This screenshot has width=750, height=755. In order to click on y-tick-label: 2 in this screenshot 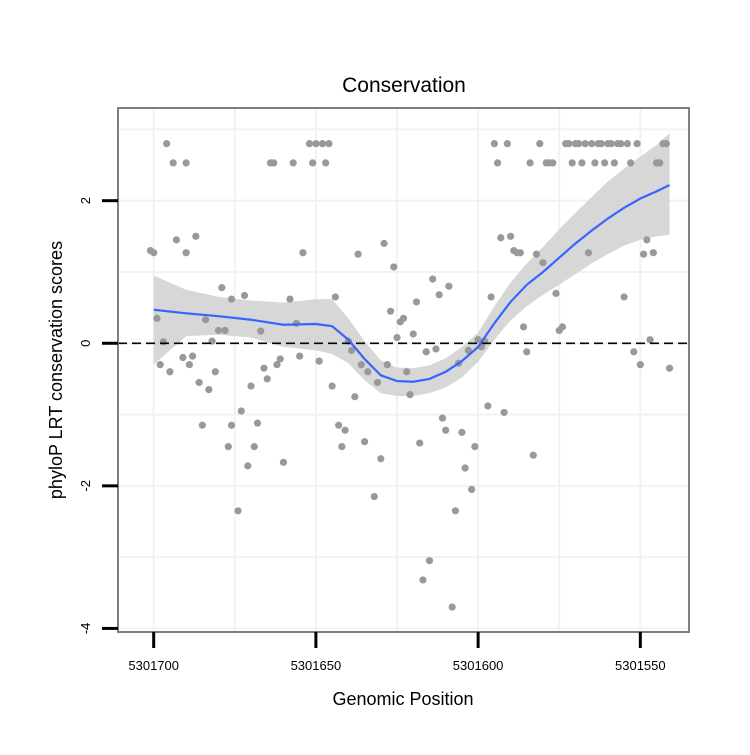, I will do `click(85, 200)`.